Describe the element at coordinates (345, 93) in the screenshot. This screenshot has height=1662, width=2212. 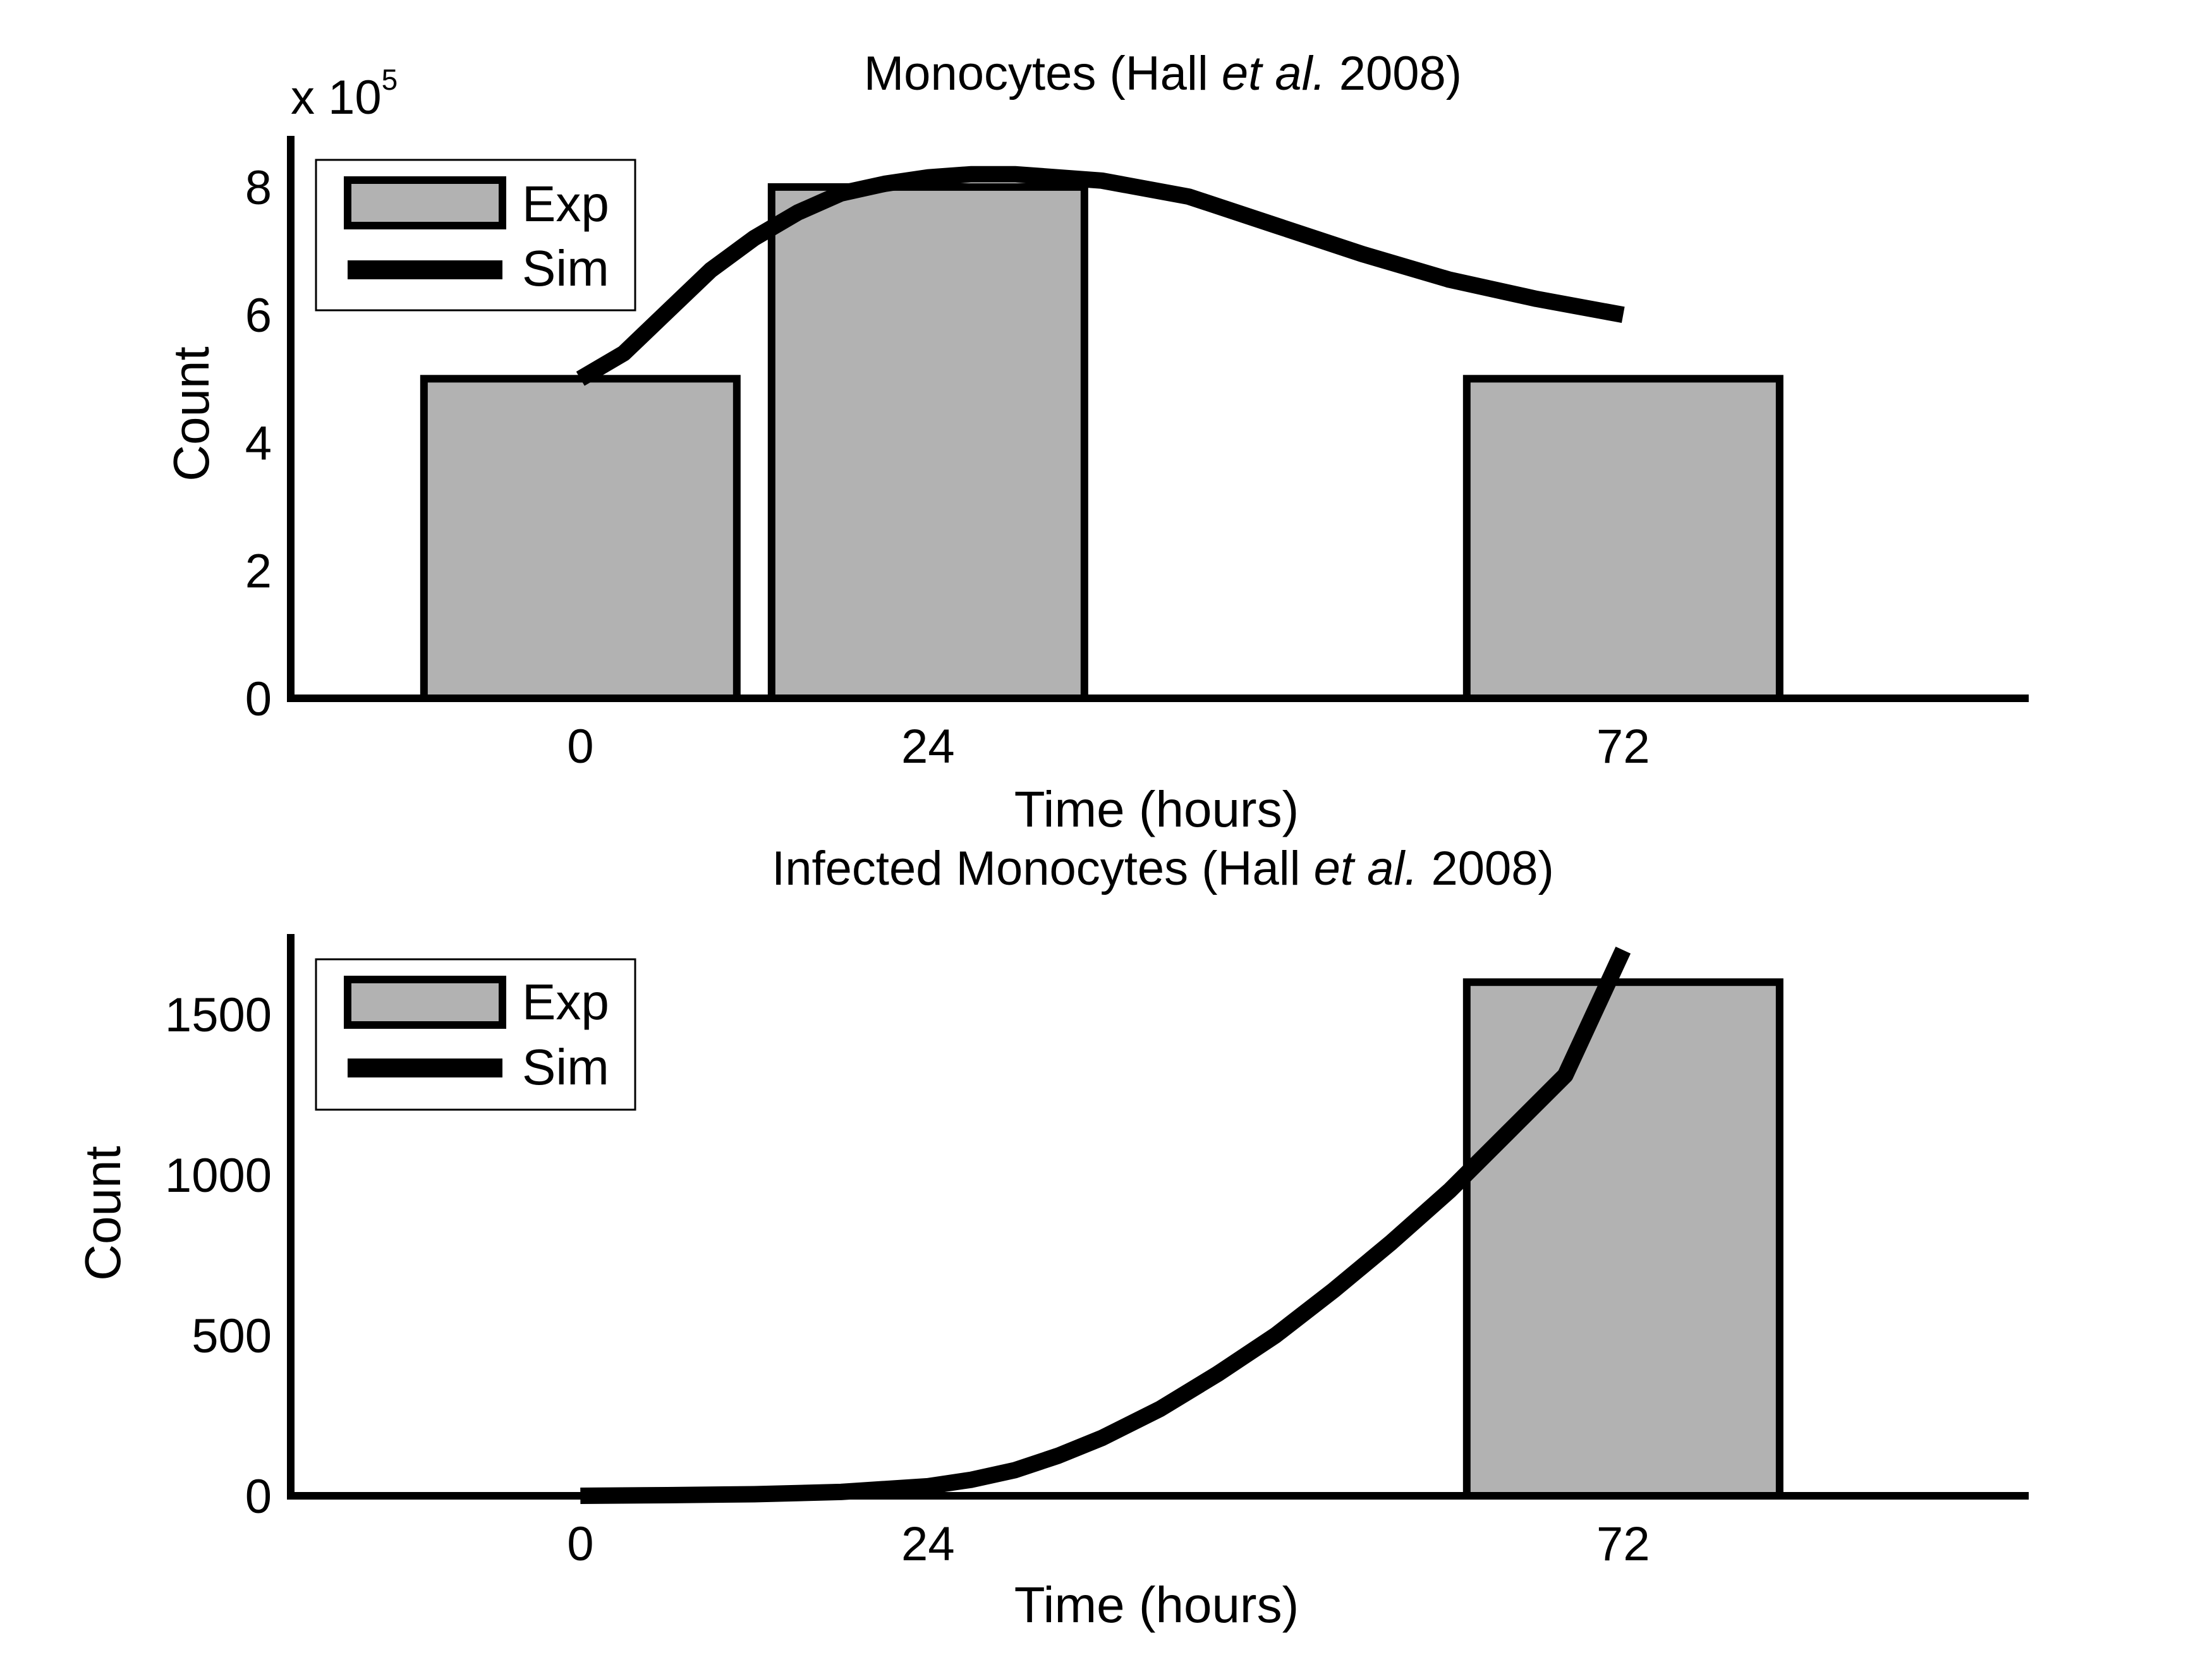
I see `y-axis-multiplier: x 105` at that location.